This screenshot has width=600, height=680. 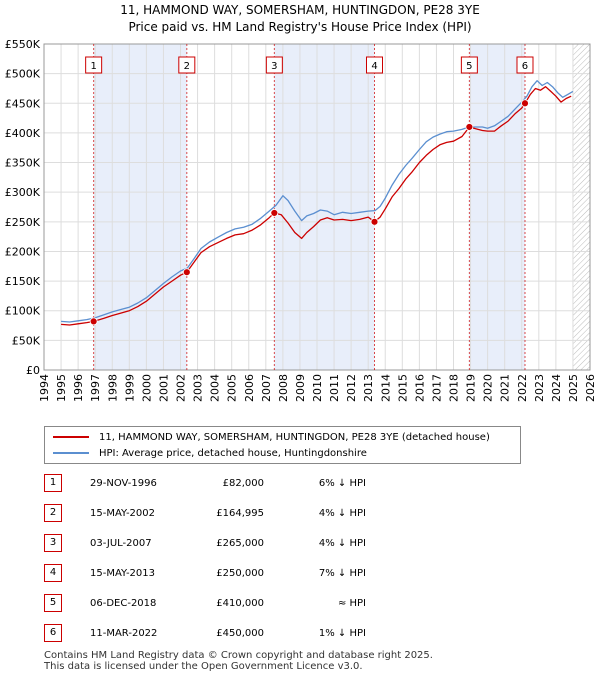 I want to click on sale-price: £82,000, so click(x=243, y=483).